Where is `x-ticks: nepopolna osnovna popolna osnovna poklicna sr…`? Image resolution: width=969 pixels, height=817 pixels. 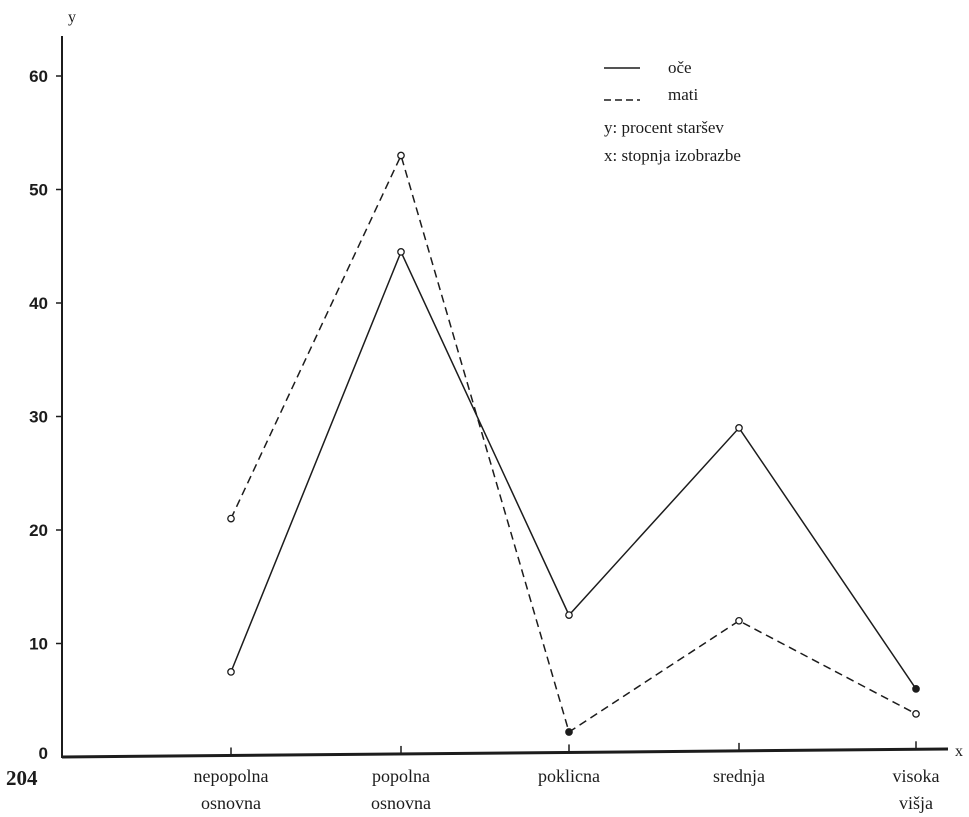
x-ticks: nepopolna osnovna popolna osnovna poklicna sr… is located at coordinates (567, 777).